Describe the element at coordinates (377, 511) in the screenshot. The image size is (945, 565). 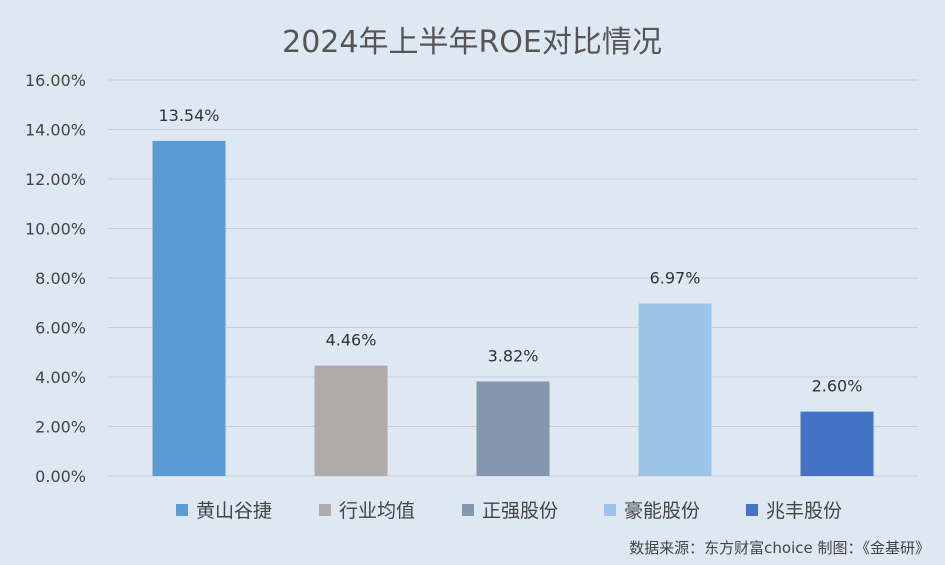
I see `legend-label: 行业均值` at that location.